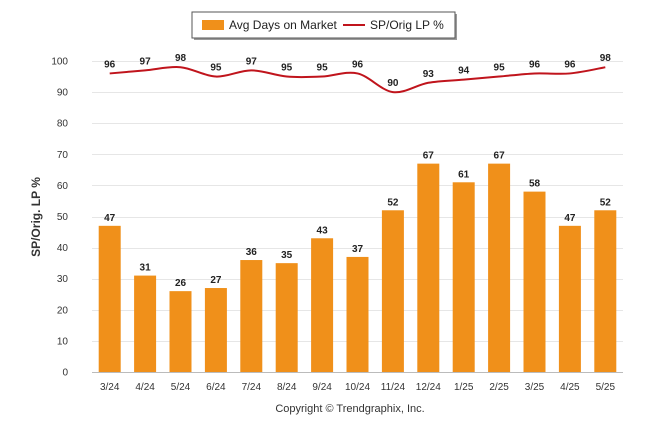 This screenshot has width=646, height=434. I want to click on bar-value-label: 43, so click(323, 230).